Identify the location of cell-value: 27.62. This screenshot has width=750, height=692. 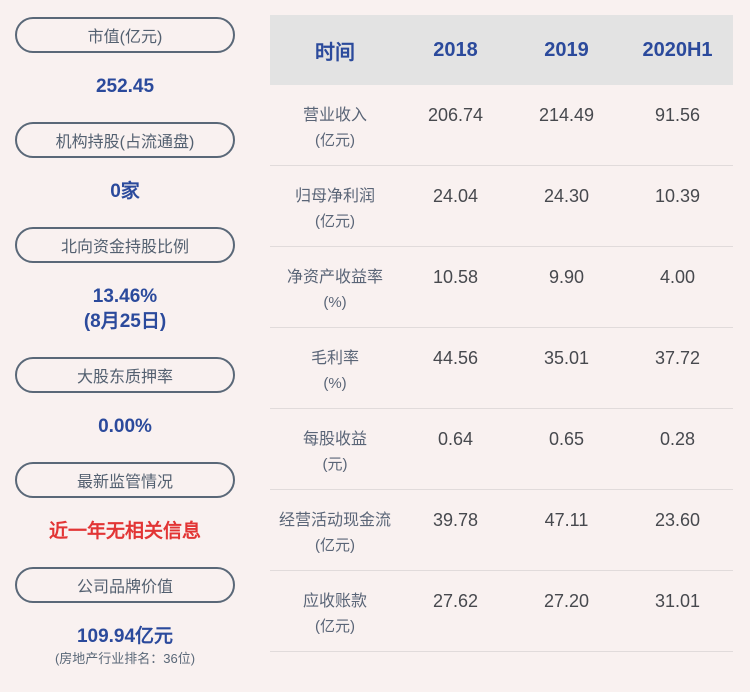
(455, 601).